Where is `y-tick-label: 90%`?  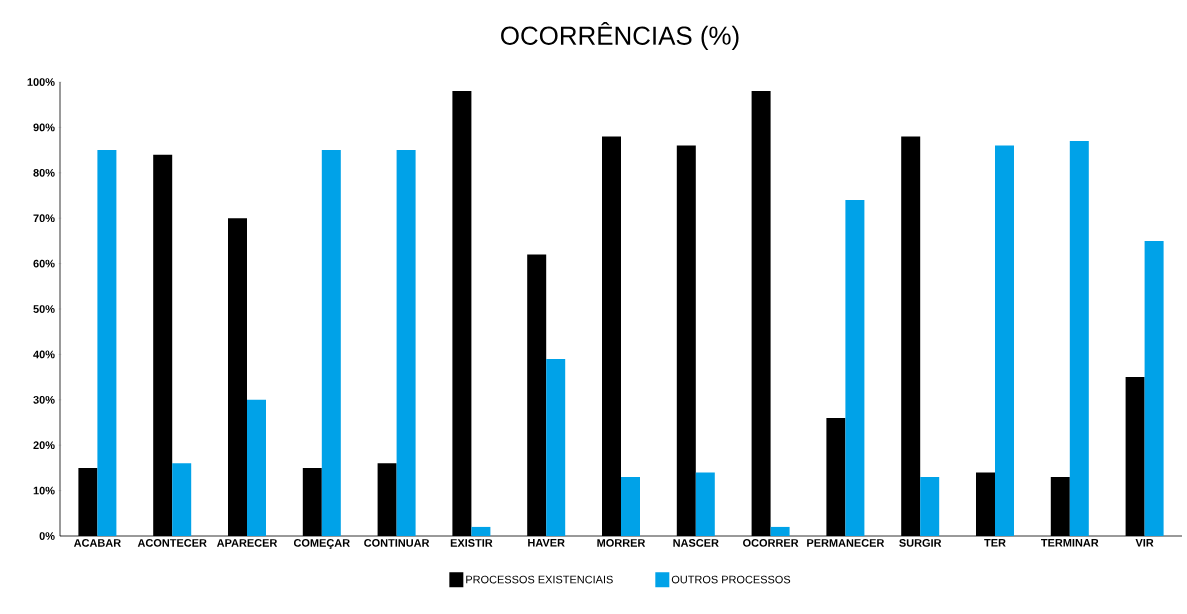 y-tick-label: 90% is located at coordinates (44, 127).